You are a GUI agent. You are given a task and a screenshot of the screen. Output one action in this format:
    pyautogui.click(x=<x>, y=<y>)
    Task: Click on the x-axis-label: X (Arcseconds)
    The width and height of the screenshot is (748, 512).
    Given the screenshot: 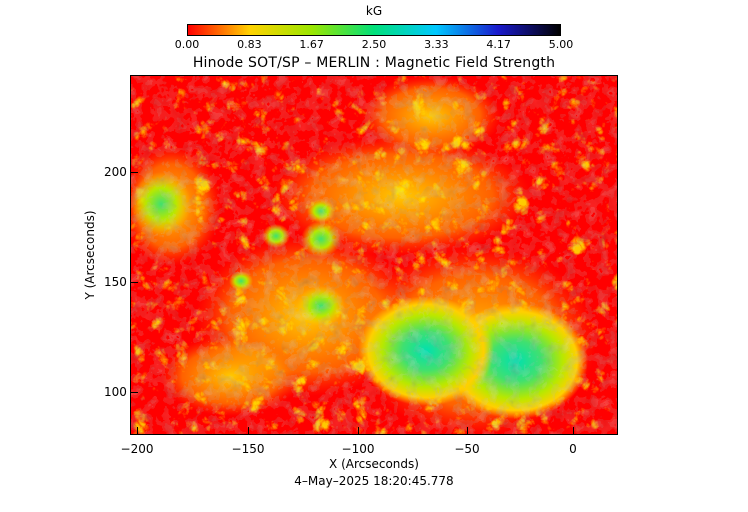 What is the action you would take?
    pyautogui.click(x=374, y=464)
    